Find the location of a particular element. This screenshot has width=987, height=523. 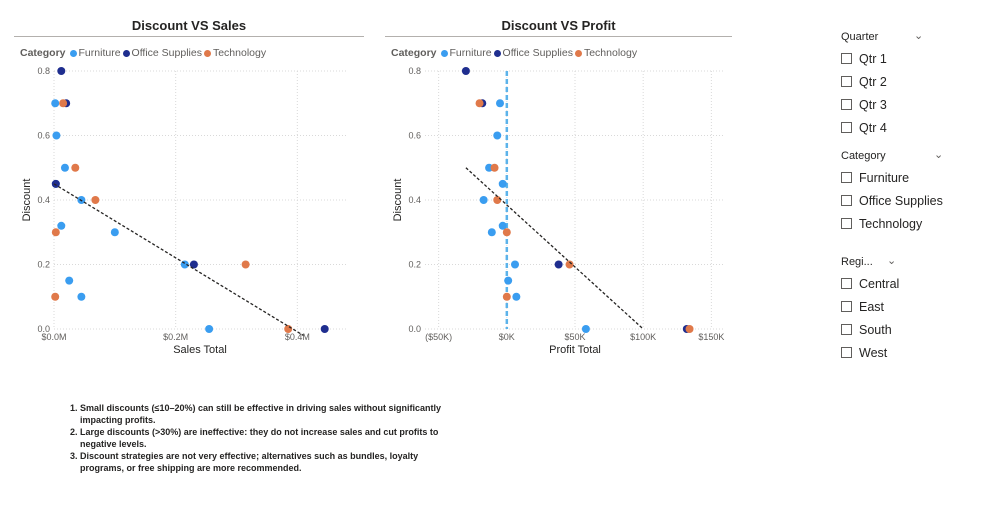

x-tick-label: $0.4M is located at coordinates (297, 337).